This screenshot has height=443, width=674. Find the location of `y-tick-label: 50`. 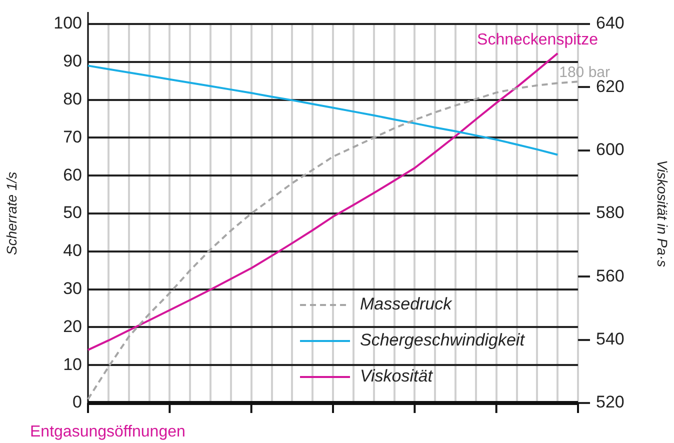

y-tick-label: 50 is located at coordinates (72, 212).